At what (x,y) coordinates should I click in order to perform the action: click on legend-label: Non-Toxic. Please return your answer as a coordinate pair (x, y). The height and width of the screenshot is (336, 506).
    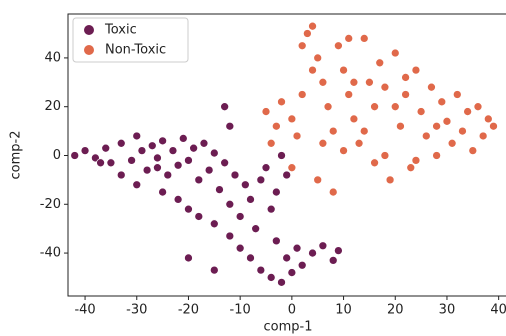
    Looking at the image, I should click on (135, 50).